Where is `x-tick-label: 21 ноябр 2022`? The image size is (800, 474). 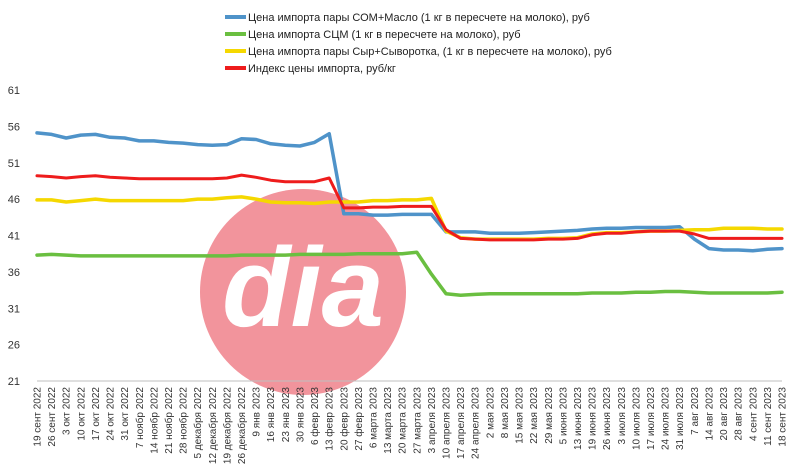 x-tick-label: 21 ноябр 2022 is located at coordinates (169, 420).